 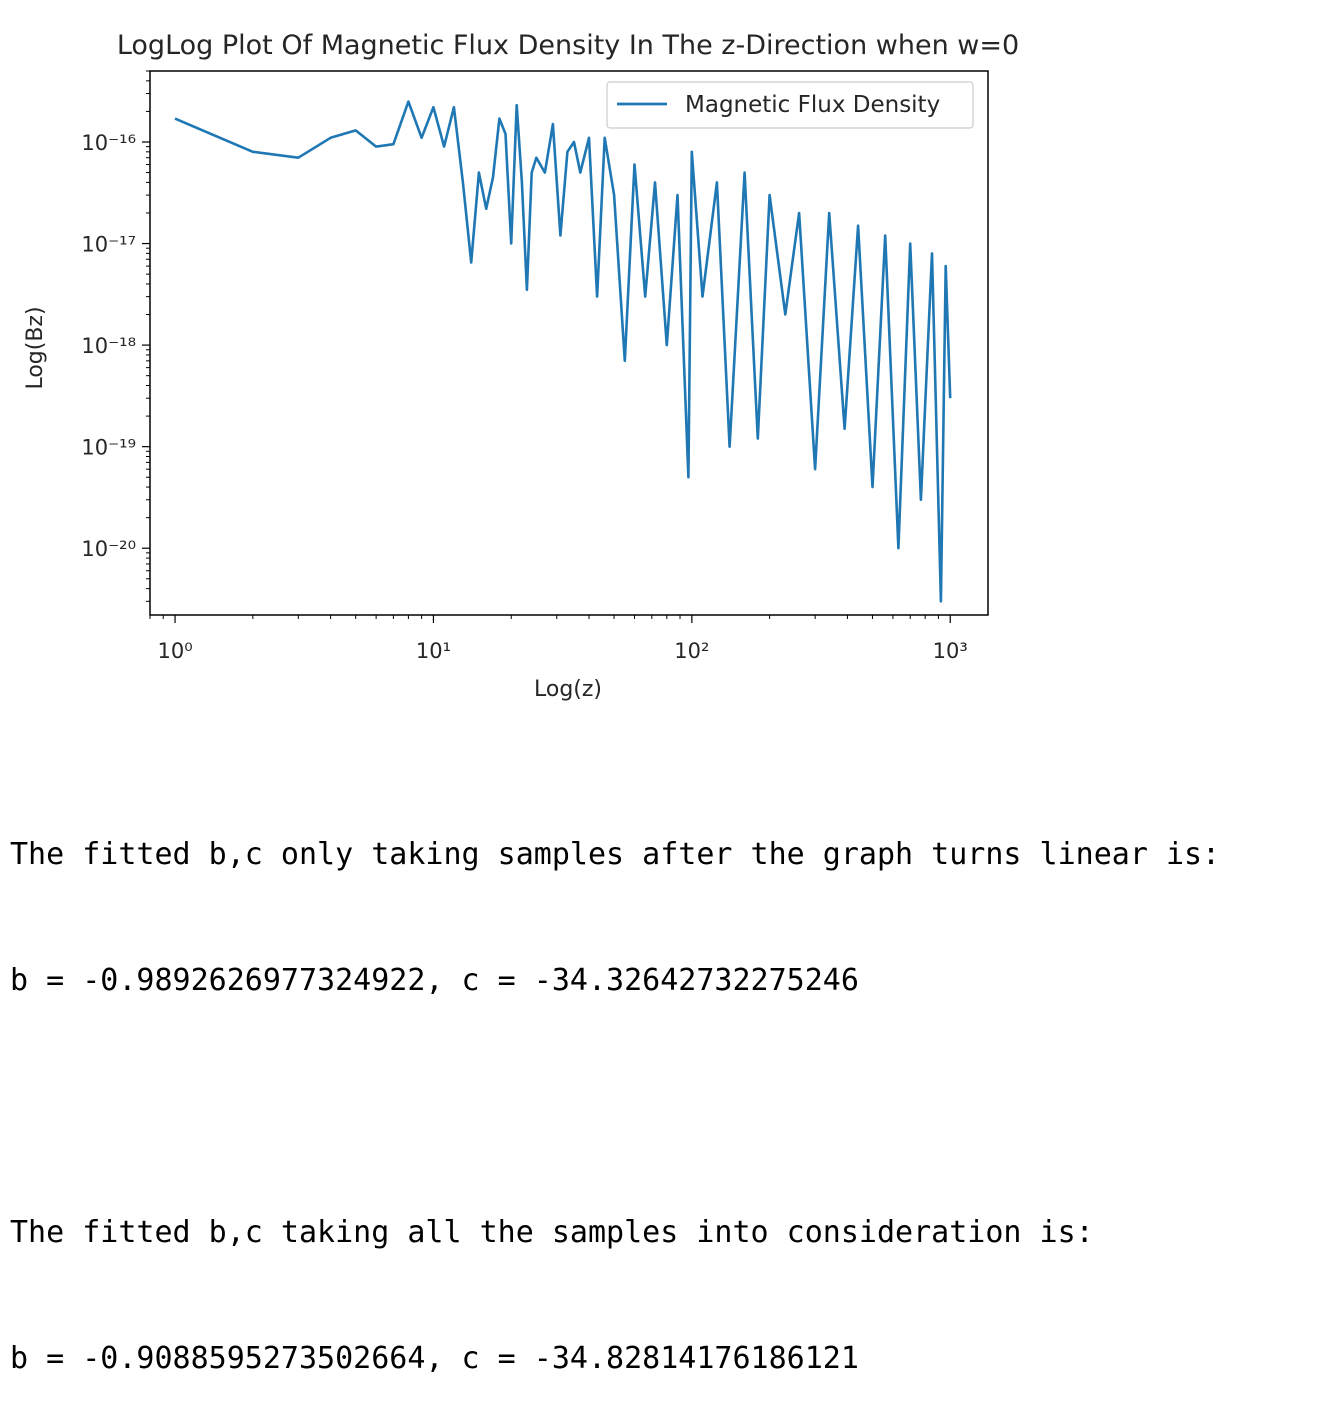 I want to click on legend-box, so click(x=790, y=105).